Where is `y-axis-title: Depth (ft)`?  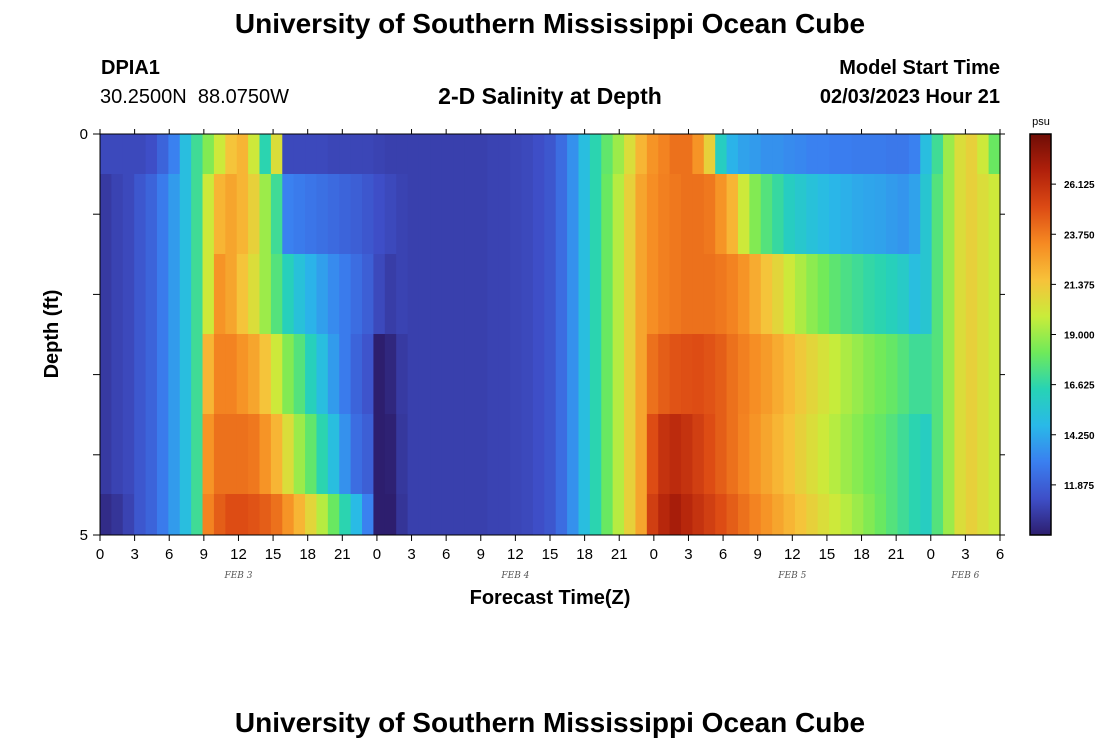 y-axis-title: Depth (ft) is located at coordinates (52, 334).